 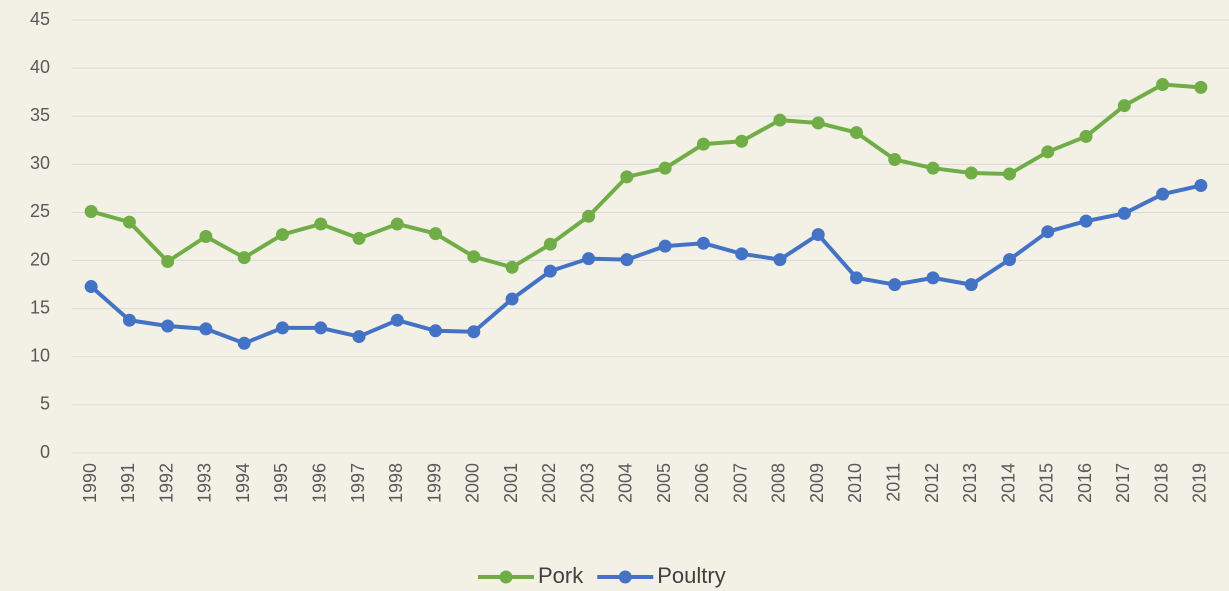 What do you see at coordinates (40, 211) in the screenshot?
I see `y-tick-label: 25` at bounding box center [40, 211].